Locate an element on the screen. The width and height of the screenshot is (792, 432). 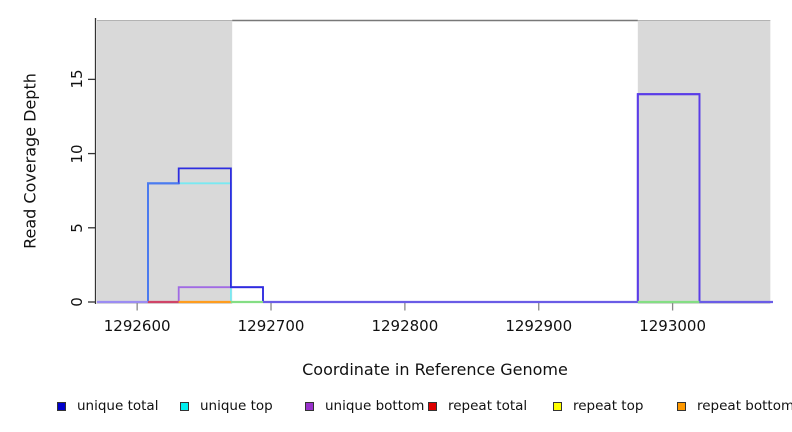
legend-label: unique top is located at coordinates (236, 406).